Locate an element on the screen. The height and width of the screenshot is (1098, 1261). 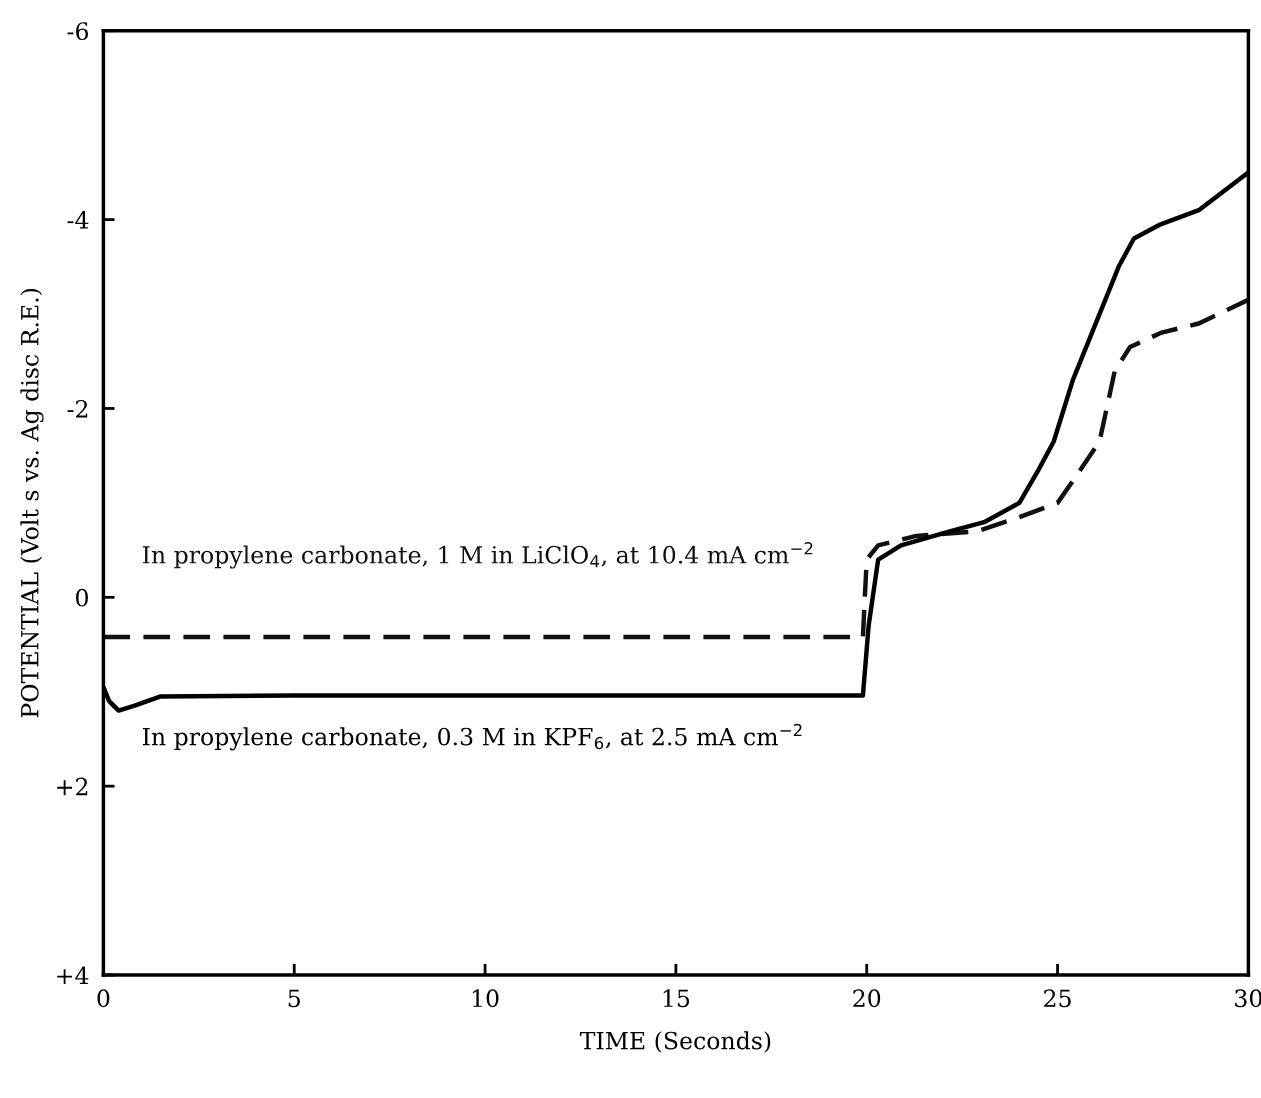
x-tick-label: 10 is located at coordinates (485, 998).